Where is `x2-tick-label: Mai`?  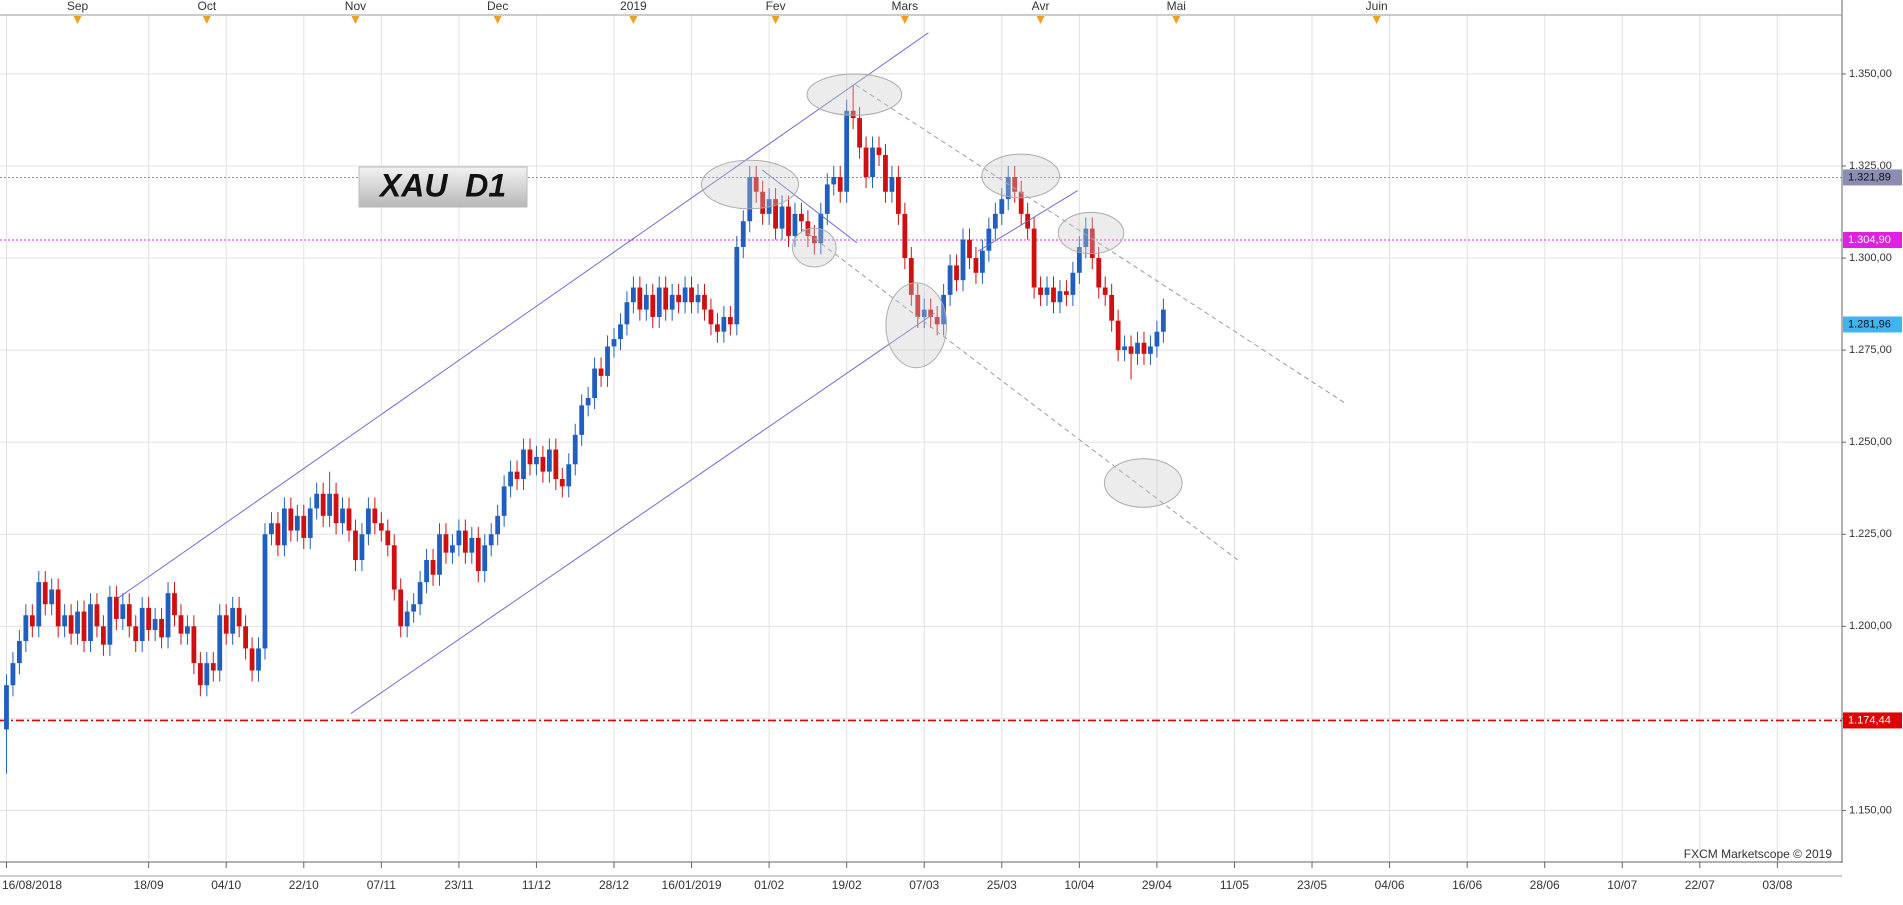
x2-tick-label: Mai is located at coordinates (1176, 6).